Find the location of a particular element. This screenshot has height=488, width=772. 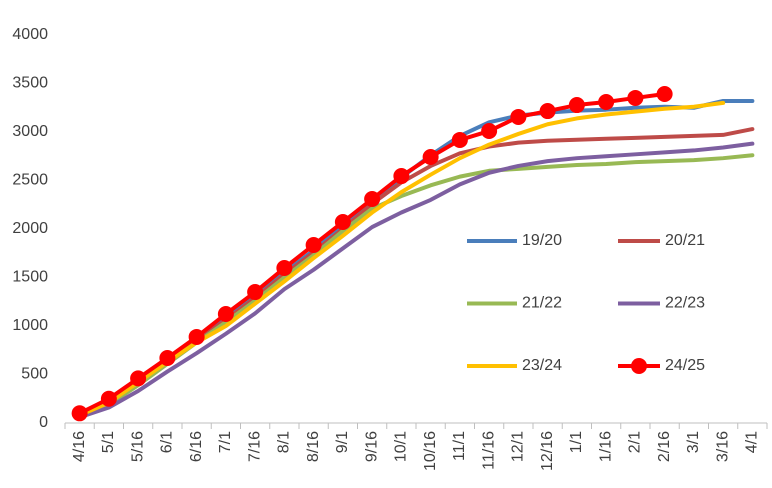

x-tick-label: 3/16 is located at coordinates (722, 446).